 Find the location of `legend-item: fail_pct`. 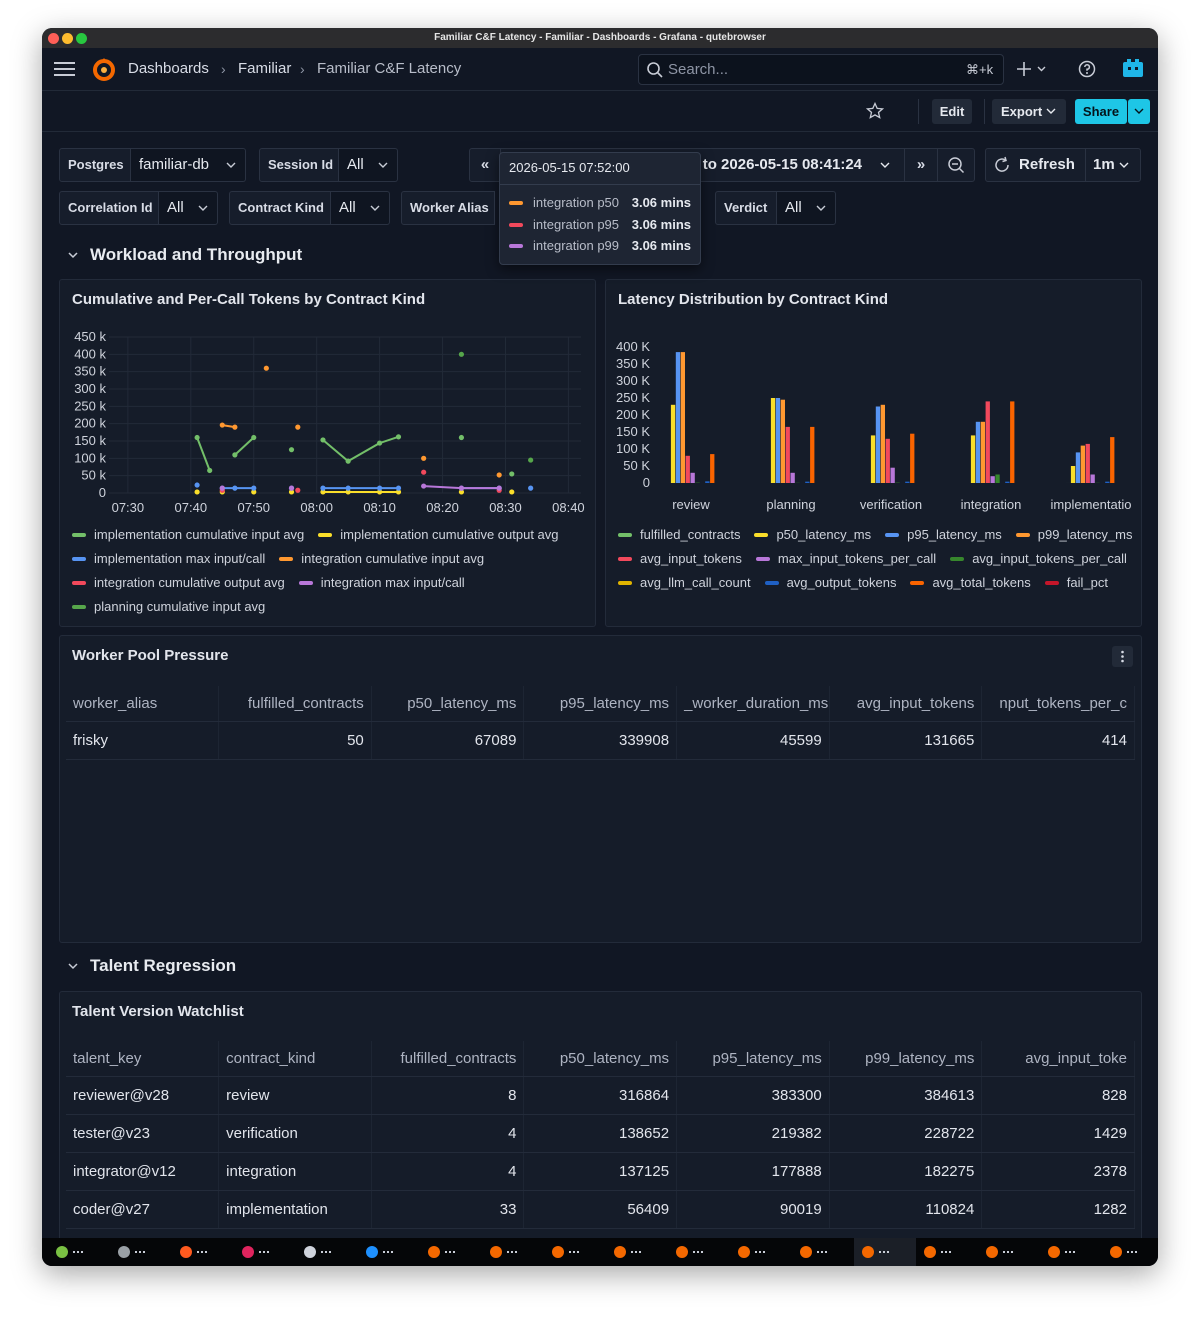

legend-item: fail_pct is located at coordinates (1076, 583).